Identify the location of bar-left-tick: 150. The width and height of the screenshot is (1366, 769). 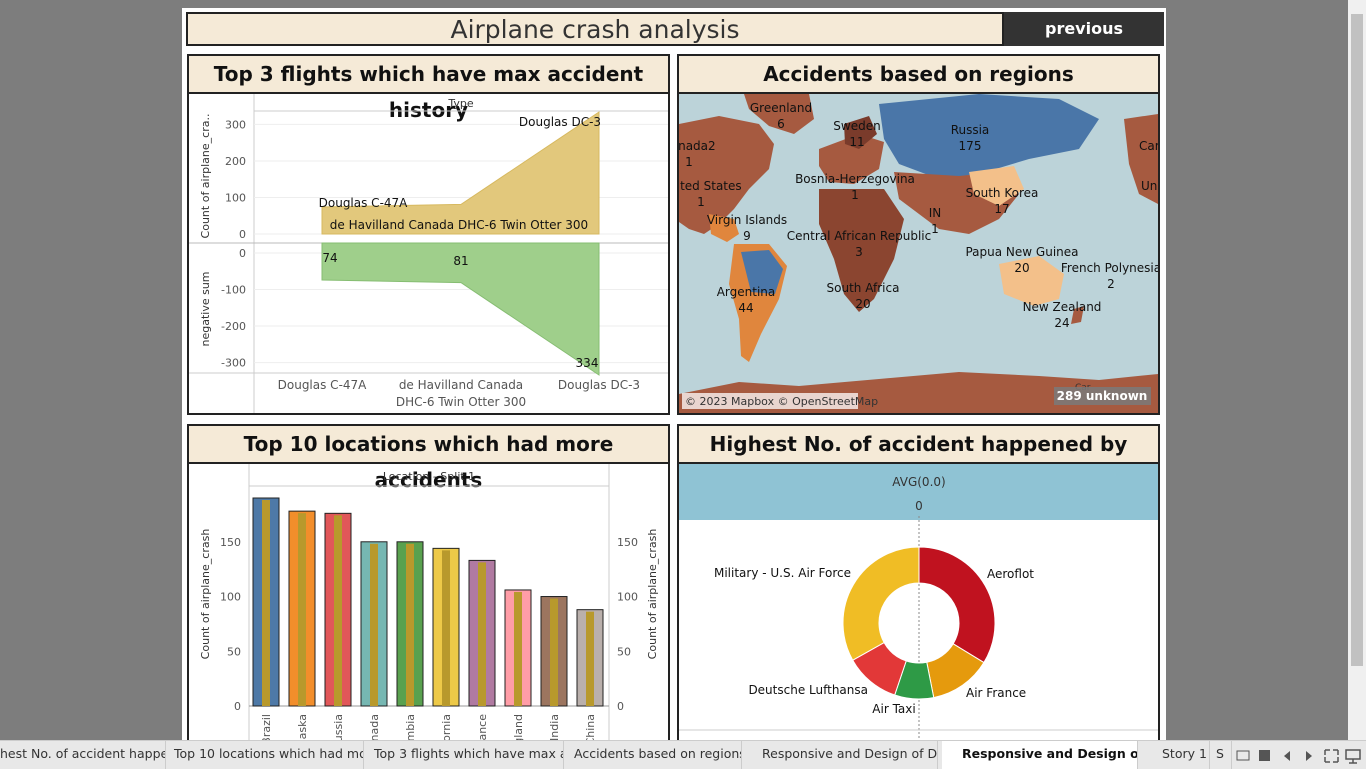
(230, 542).